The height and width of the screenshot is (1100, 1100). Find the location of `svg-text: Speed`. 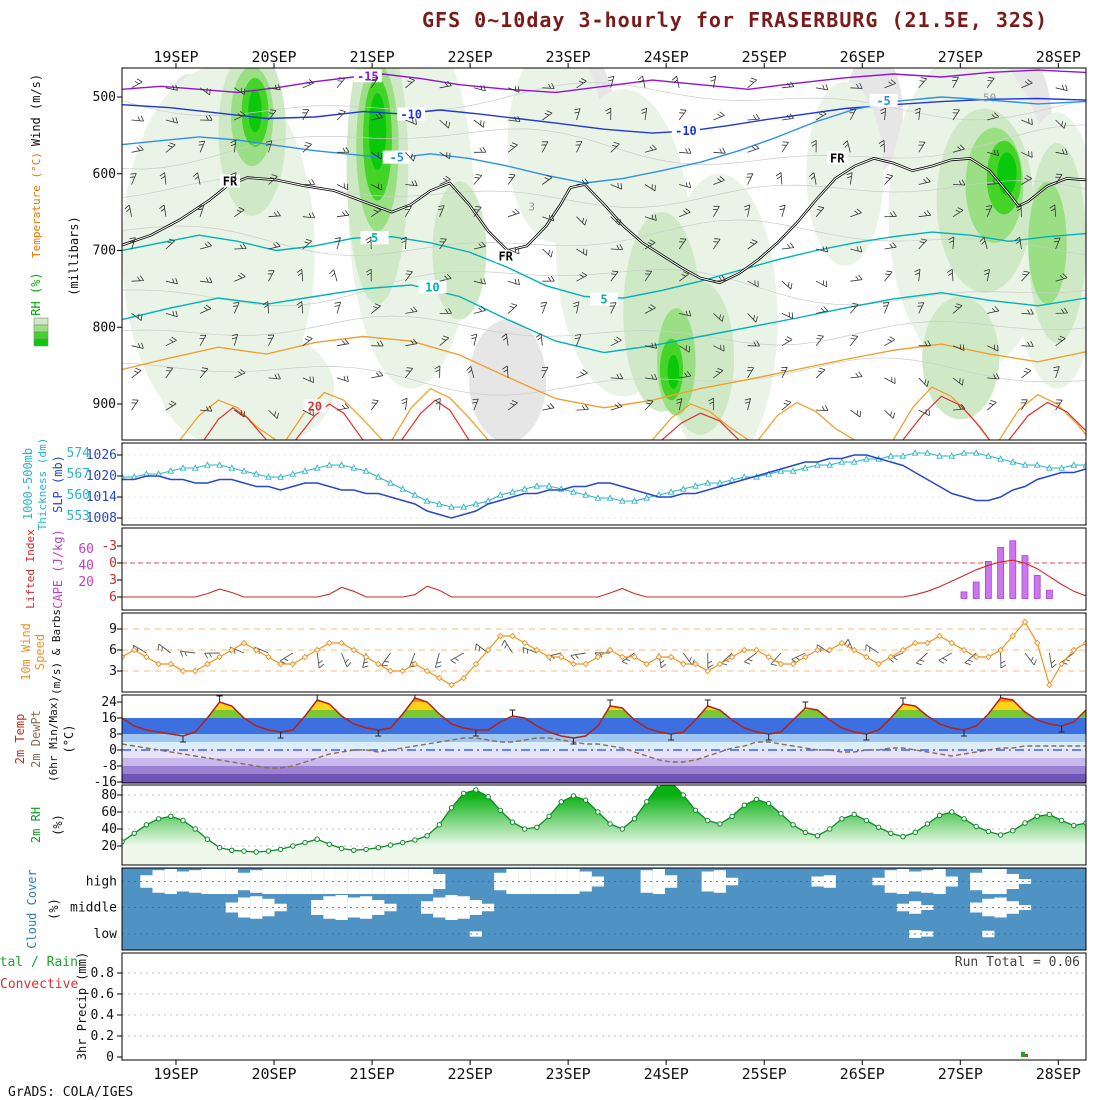

svg-text: Speed is located at coordinates (40, 652).